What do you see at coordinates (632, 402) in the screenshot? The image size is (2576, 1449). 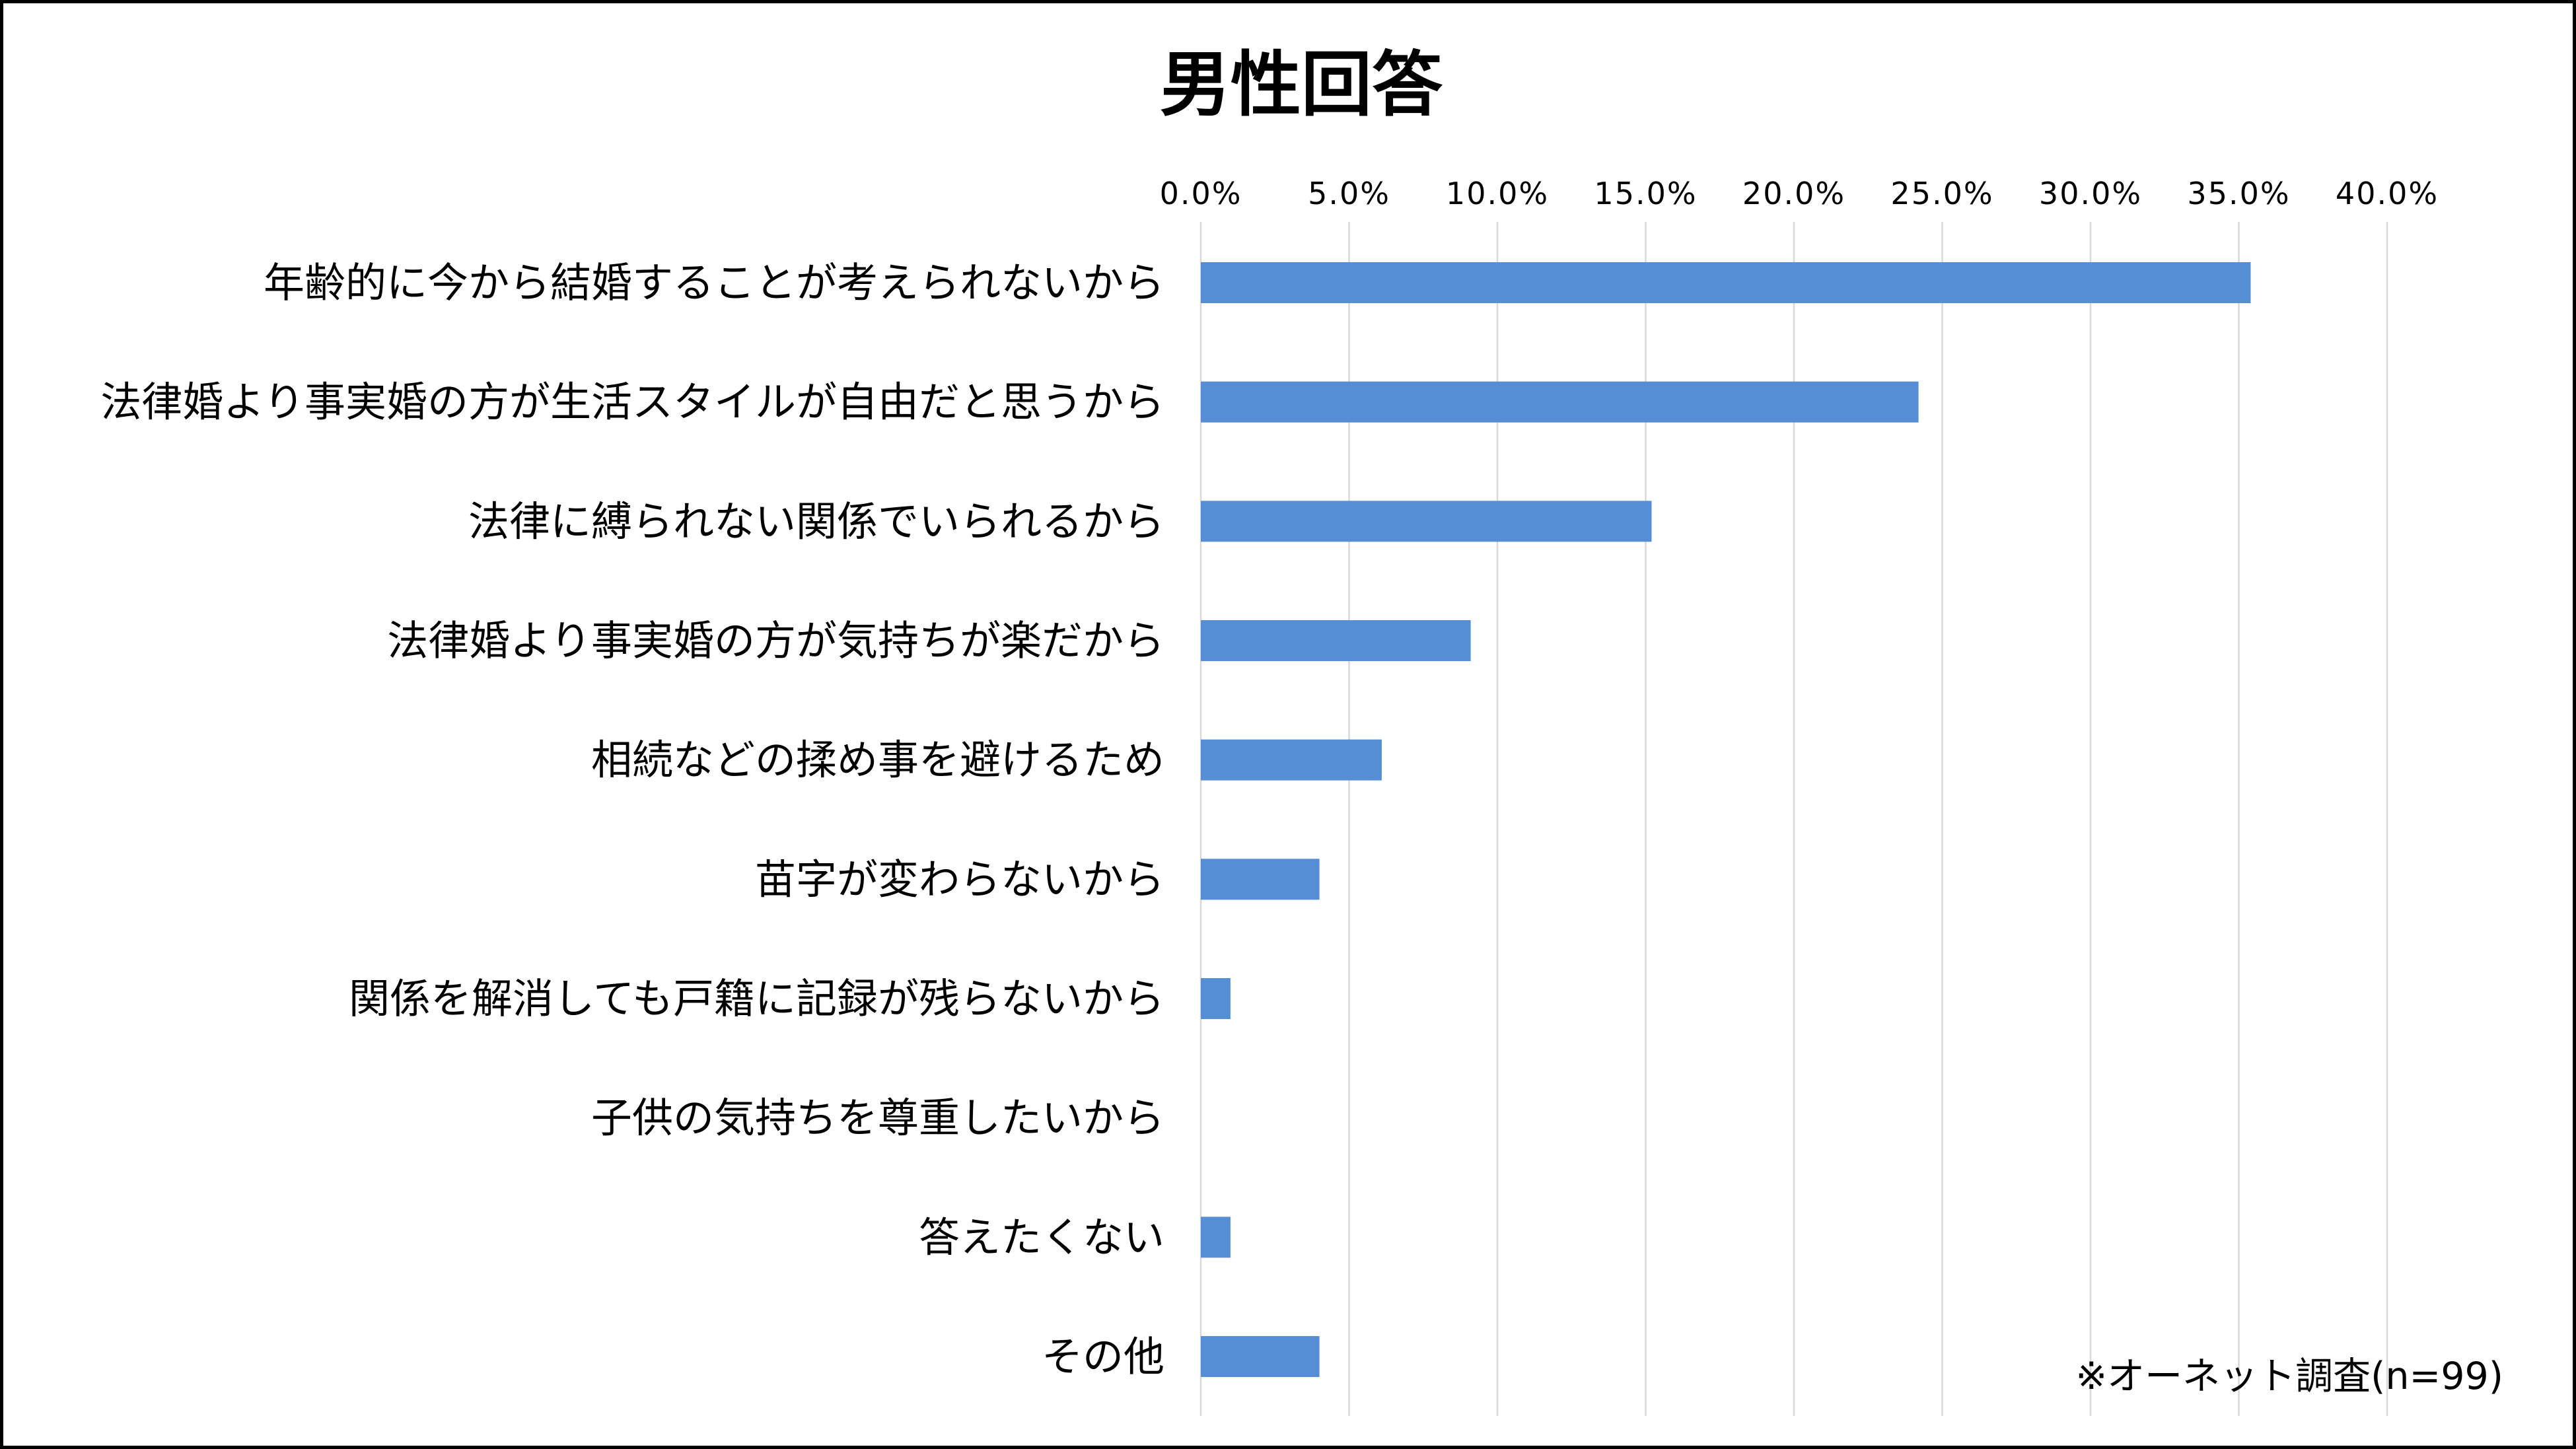 I see `category-label: 法律婚より事実婚の方が生活スタイルが自由だと思うから` at bounding box center [632, 402].